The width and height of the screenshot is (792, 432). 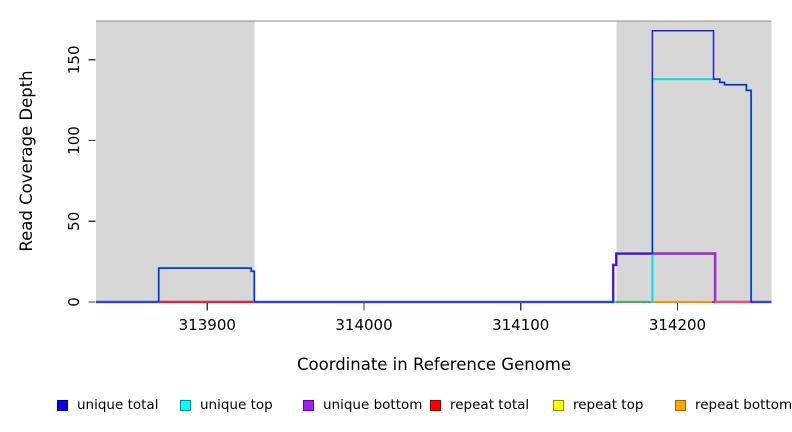 I want to click on x-tick-label: 314200, so click(x=677, y=325).